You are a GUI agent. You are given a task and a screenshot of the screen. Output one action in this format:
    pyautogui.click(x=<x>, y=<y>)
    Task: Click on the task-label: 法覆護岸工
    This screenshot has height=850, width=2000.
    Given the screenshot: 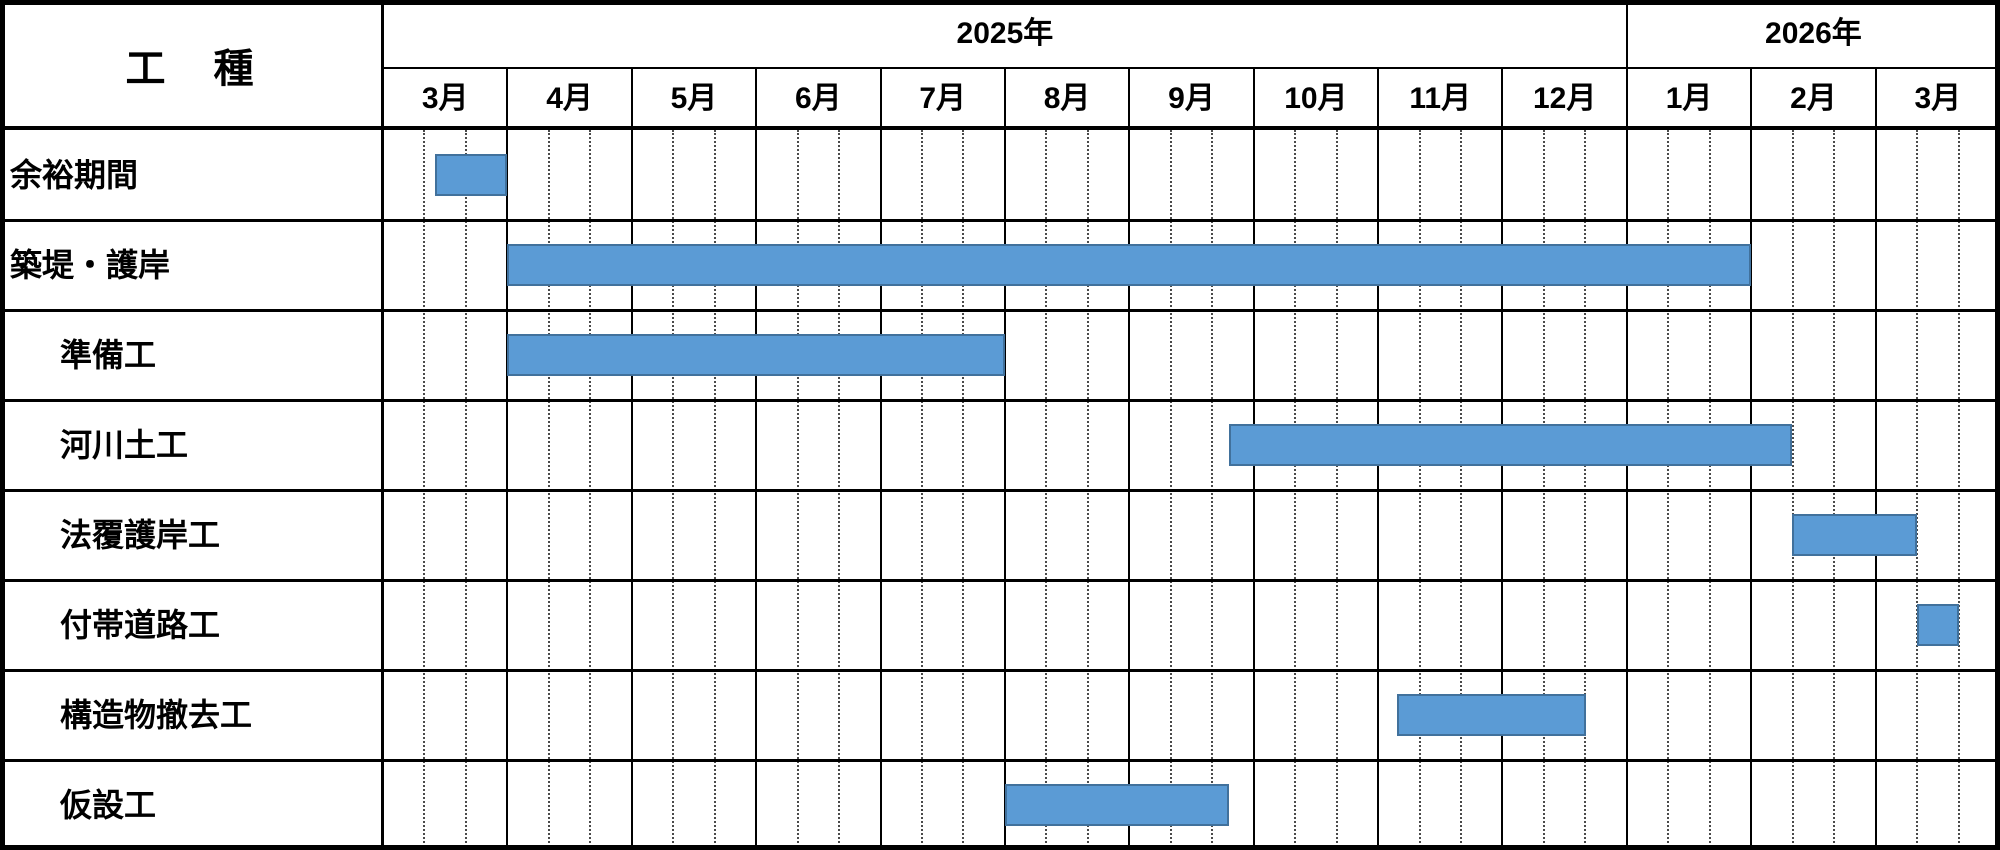 What is the action you would take?
    pyautogui.click(x=140, y=535)
    